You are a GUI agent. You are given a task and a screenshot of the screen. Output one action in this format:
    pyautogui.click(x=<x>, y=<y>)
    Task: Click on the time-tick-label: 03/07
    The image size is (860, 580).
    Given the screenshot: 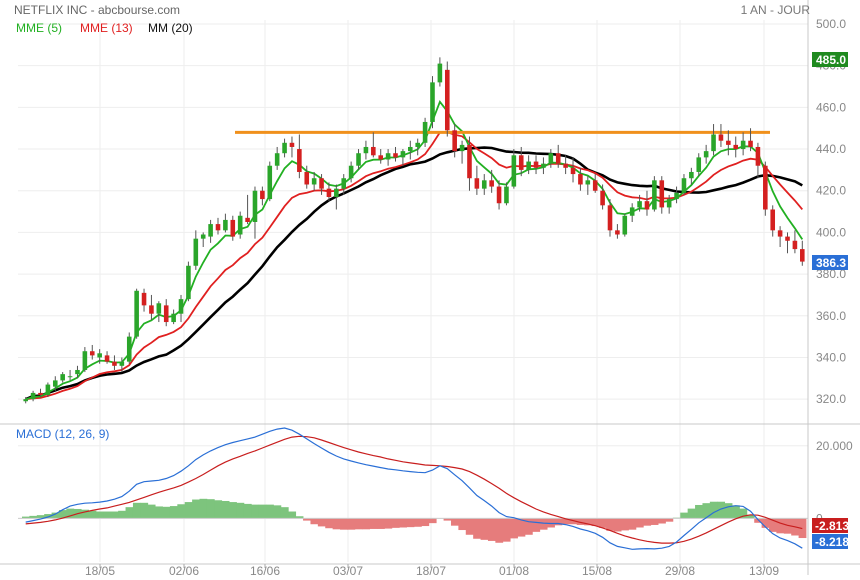 What is the action you would take?
    pyautogui.click(x=348, y=571)
    